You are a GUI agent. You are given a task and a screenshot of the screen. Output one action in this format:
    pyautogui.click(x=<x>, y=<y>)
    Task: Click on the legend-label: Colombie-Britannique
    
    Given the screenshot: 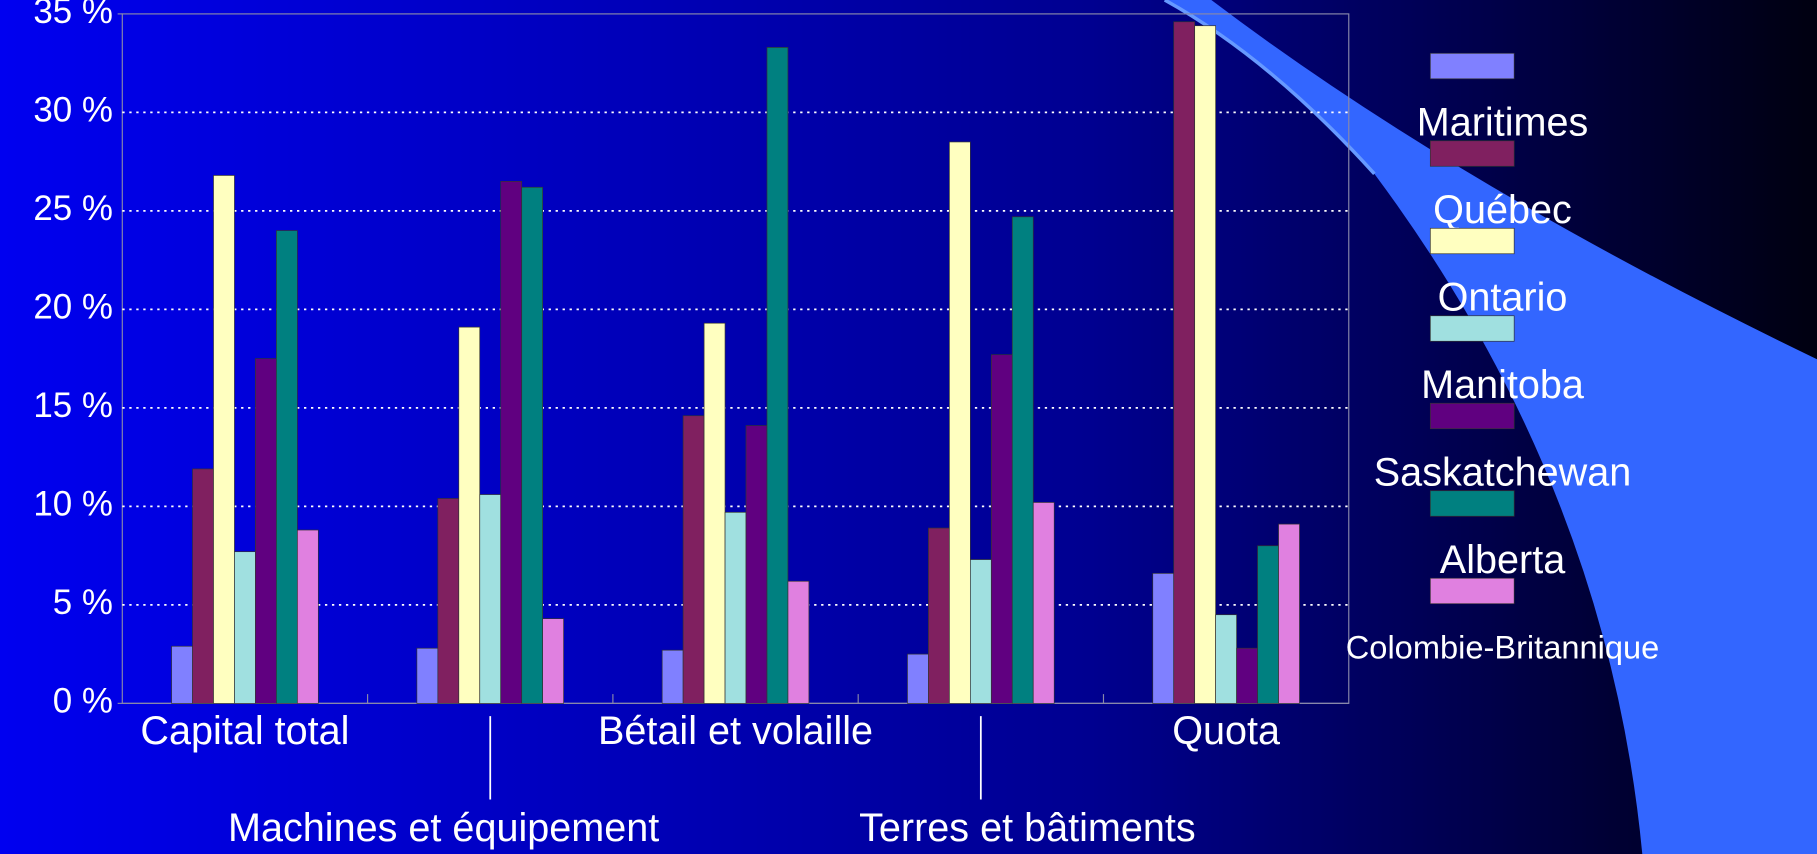 What is the action you would take?
    pyautogui.click(x=1502, y=648)
    